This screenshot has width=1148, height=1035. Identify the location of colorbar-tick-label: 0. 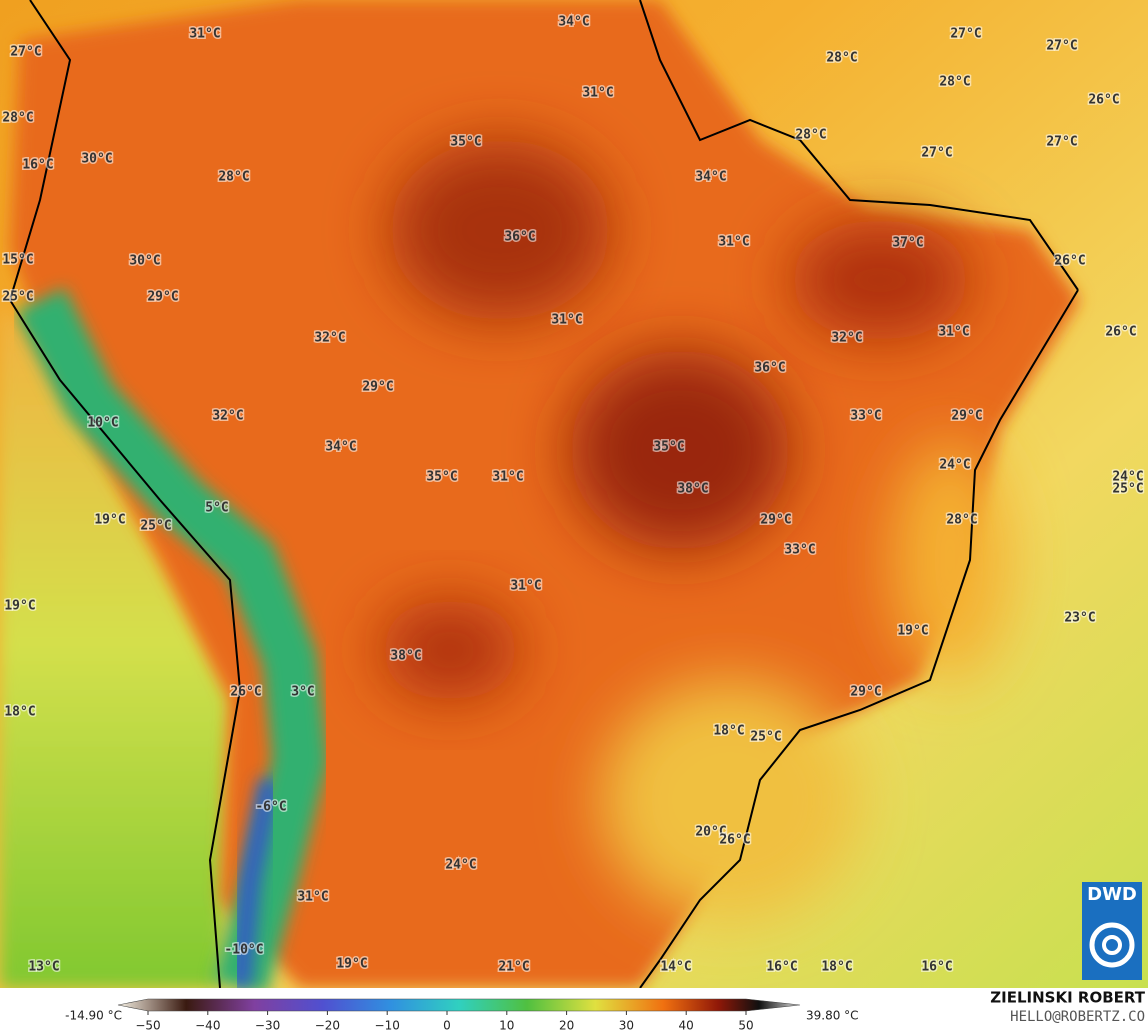
(447, 1026).